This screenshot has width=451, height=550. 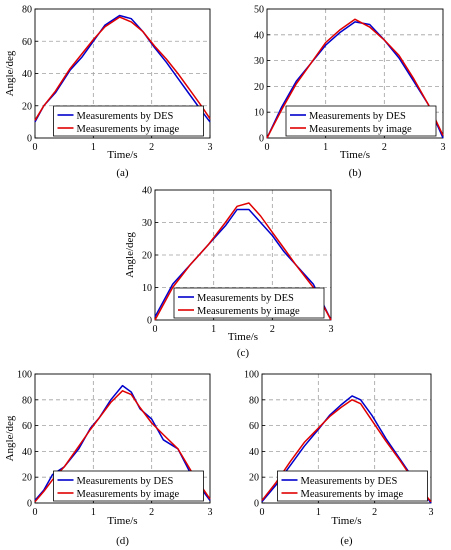 What do you see at coordinates (122, 541) in the screenshot?
I see `panel-caption: (d)` at bounding box center [122, 541].